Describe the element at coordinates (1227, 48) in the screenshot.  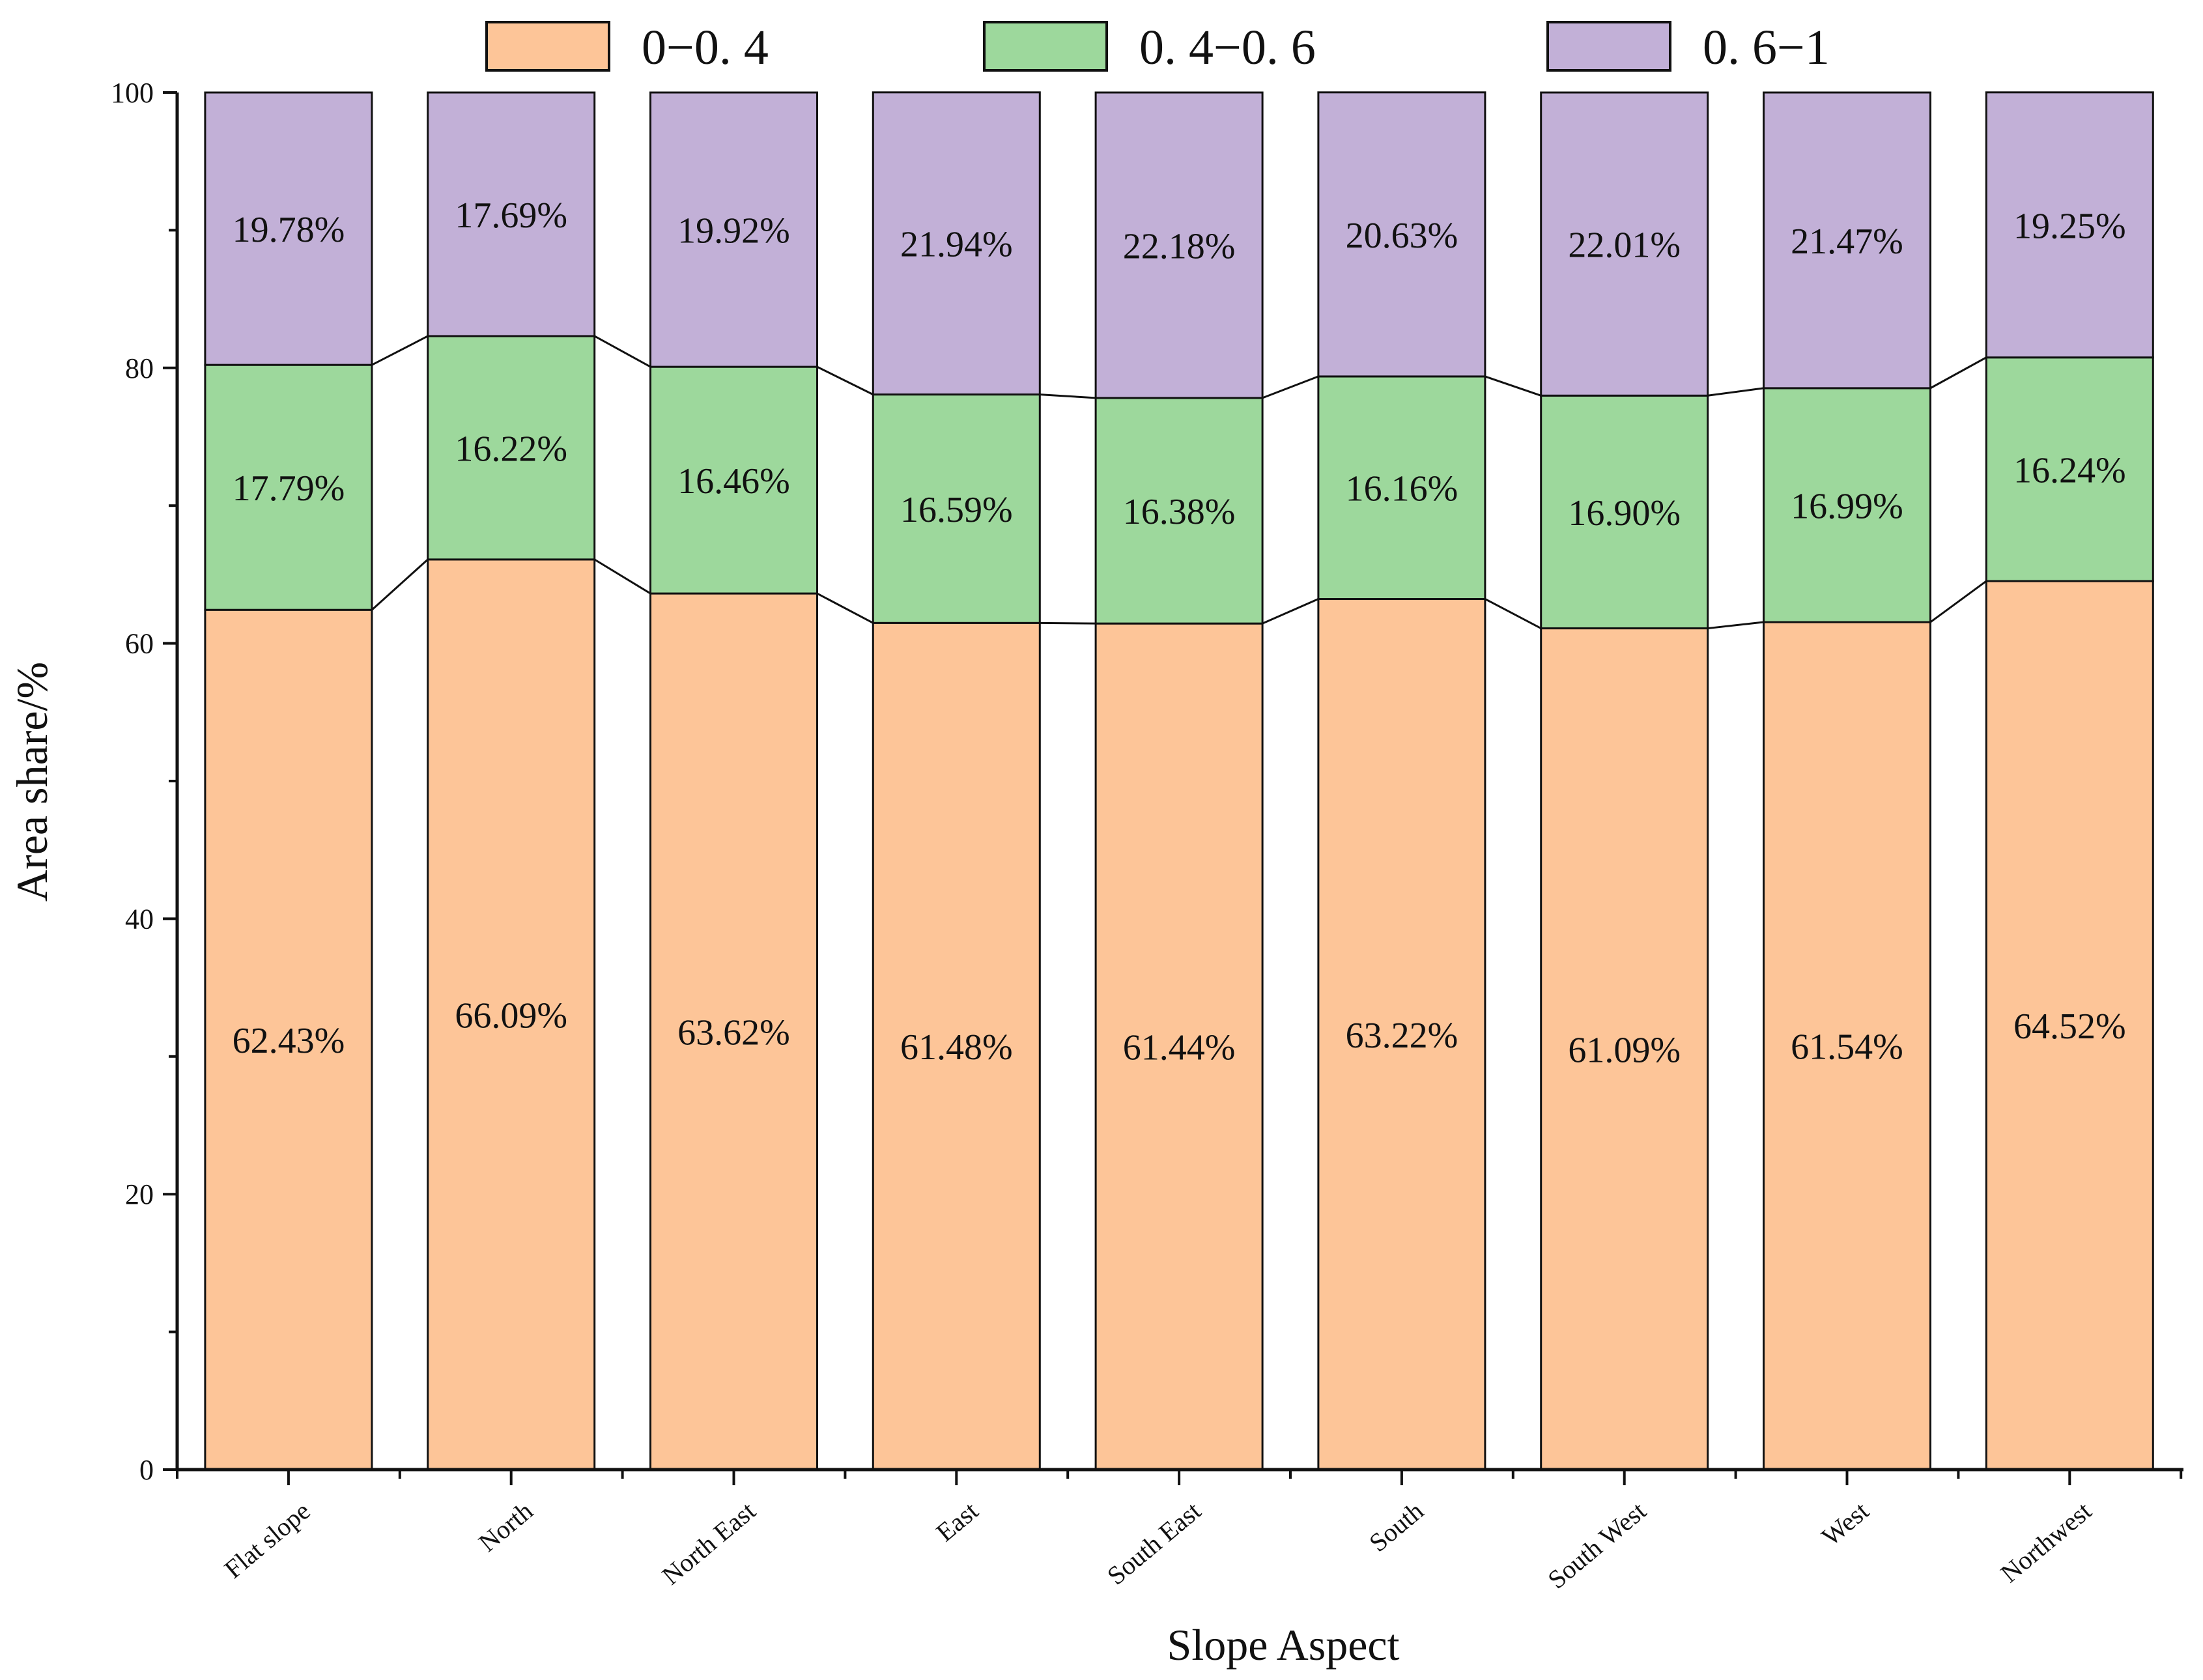
I see `legend-label-2: 0. 4−0. 6` at that location.